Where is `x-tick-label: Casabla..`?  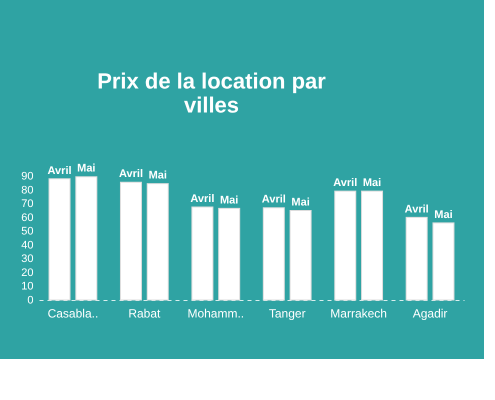
x-tick-label: Casabla.. is located at coordinates (73, 313).